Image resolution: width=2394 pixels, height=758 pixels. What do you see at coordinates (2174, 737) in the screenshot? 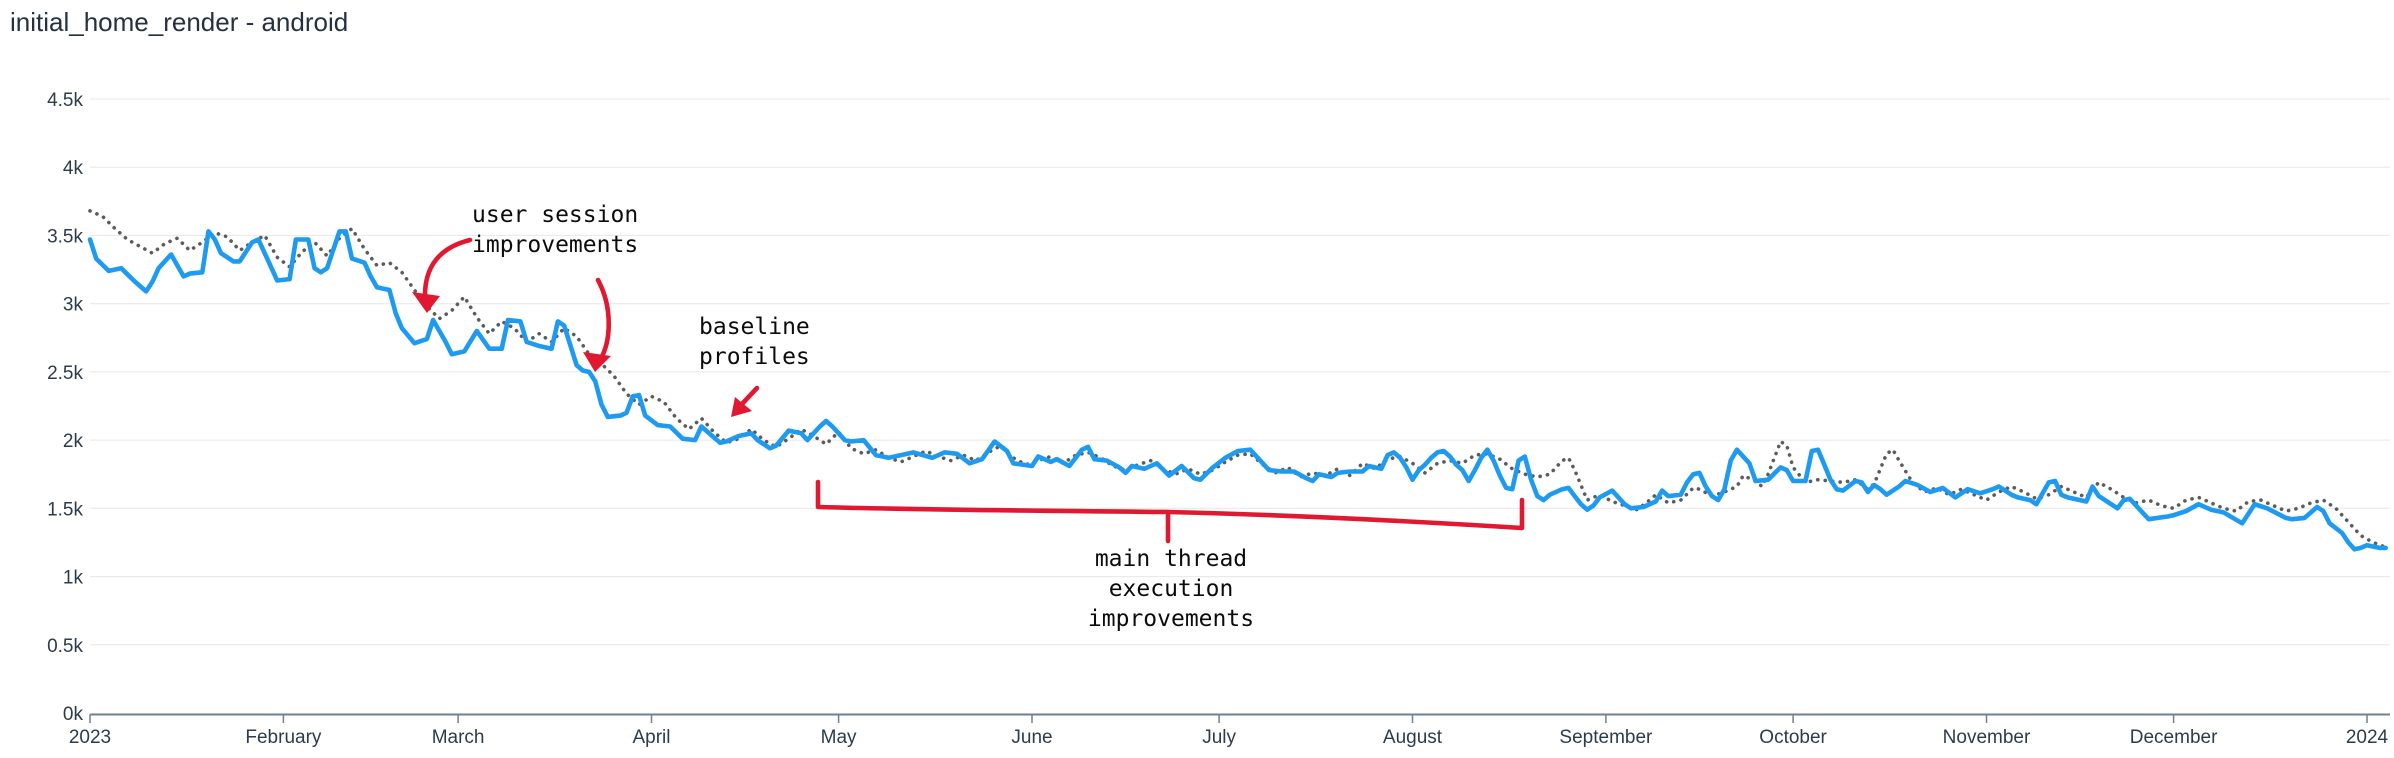
I see `x-tick-label: December` at bounding box center [2174, 737].